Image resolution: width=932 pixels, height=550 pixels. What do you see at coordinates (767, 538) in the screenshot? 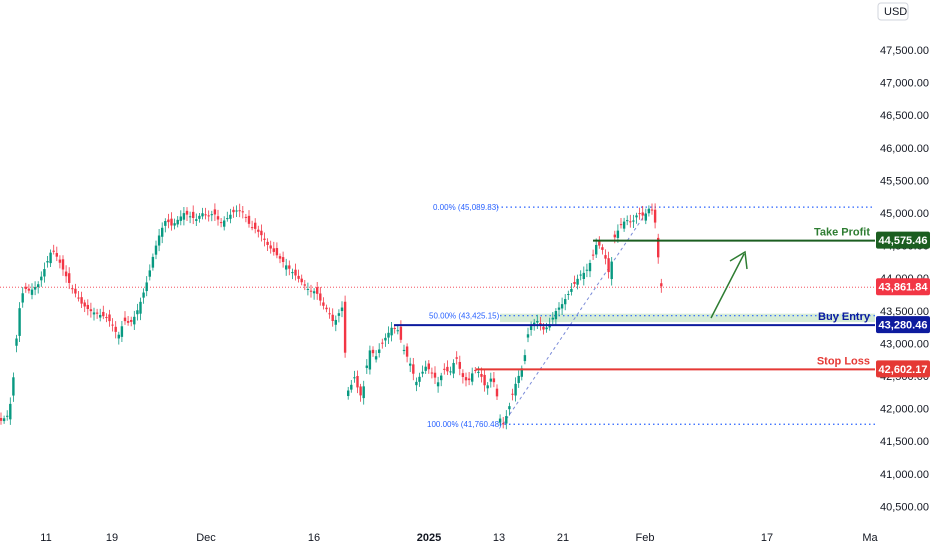
I see `x-tick-label: 17` at bounding box center [767, 538].